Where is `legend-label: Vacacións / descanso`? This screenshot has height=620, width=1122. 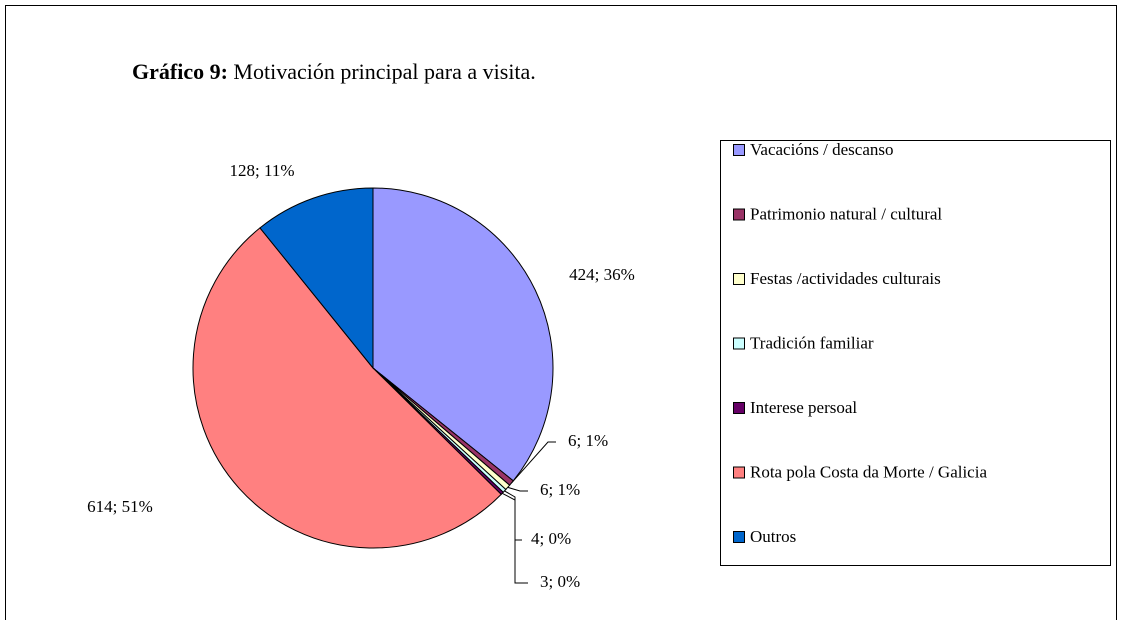 legend-label: Vacacións / descanso is located at coordinates (822, 149).